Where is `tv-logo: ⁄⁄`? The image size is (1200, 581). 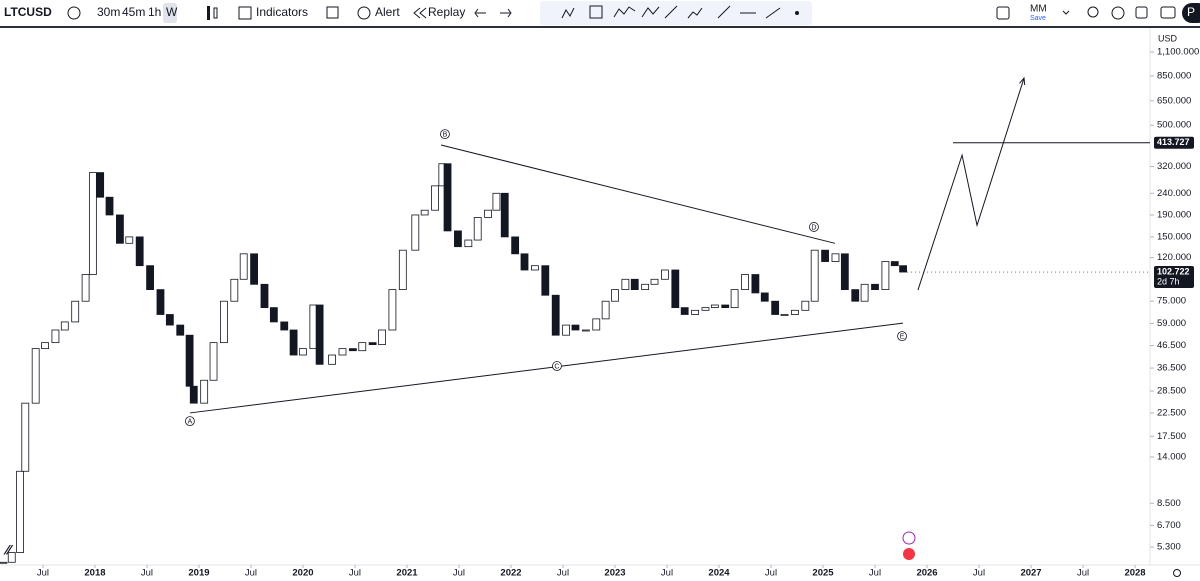
tv-logo: ⁄⁄ is located at coordinates (8, 550).